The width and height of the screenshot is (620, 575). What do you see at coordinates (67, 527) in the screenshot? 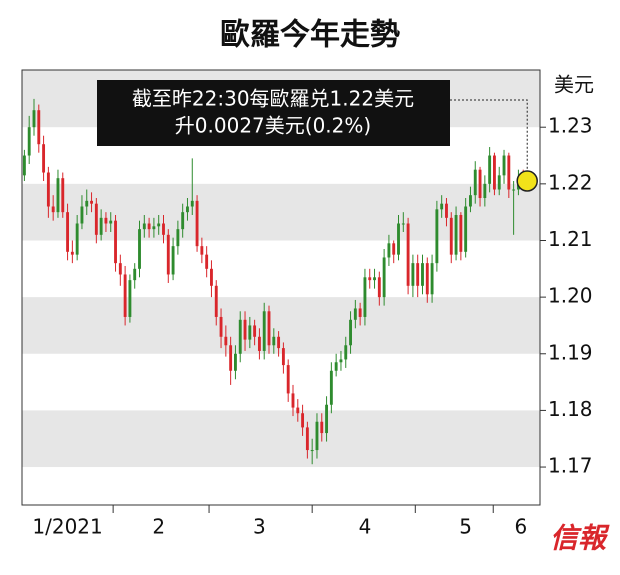
I see `x-tick-label: 1/2021` at bounding box center [67, 527].